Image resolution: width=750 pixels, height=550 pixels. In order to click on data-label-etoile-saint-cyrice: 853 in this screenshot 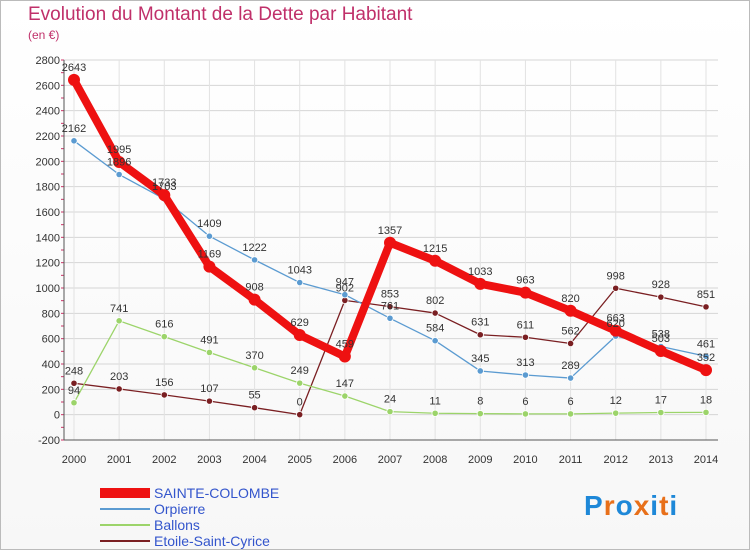, I will do `click(390, 295)`.